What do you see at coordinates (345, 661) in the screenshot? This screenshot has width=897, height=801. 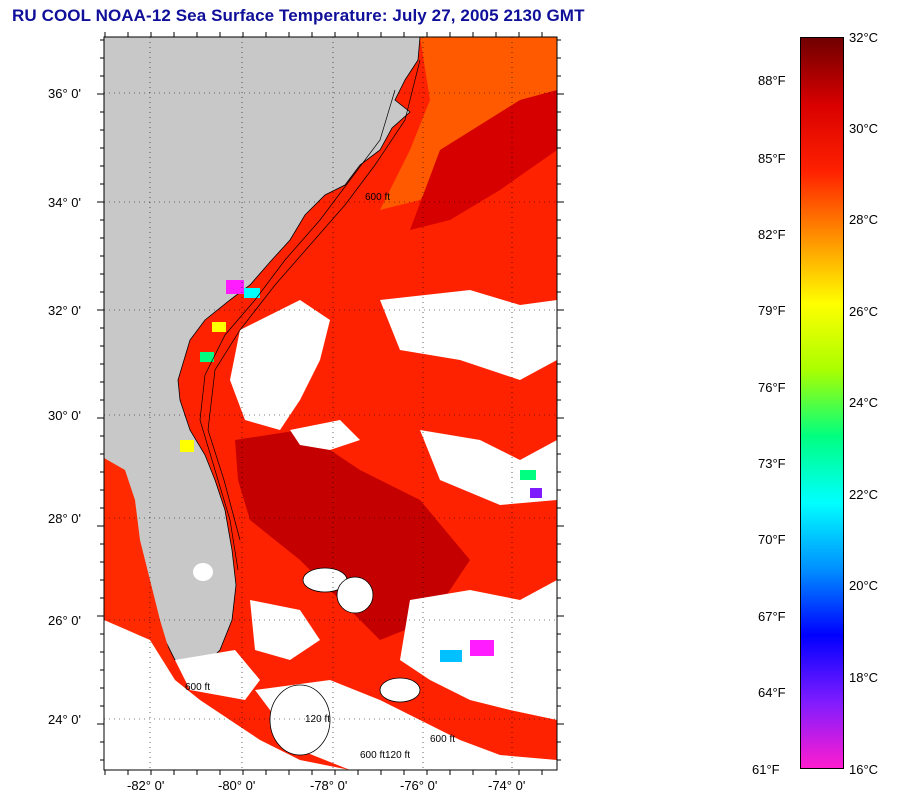 I see `bahamas` at bounding box center [345, 661].